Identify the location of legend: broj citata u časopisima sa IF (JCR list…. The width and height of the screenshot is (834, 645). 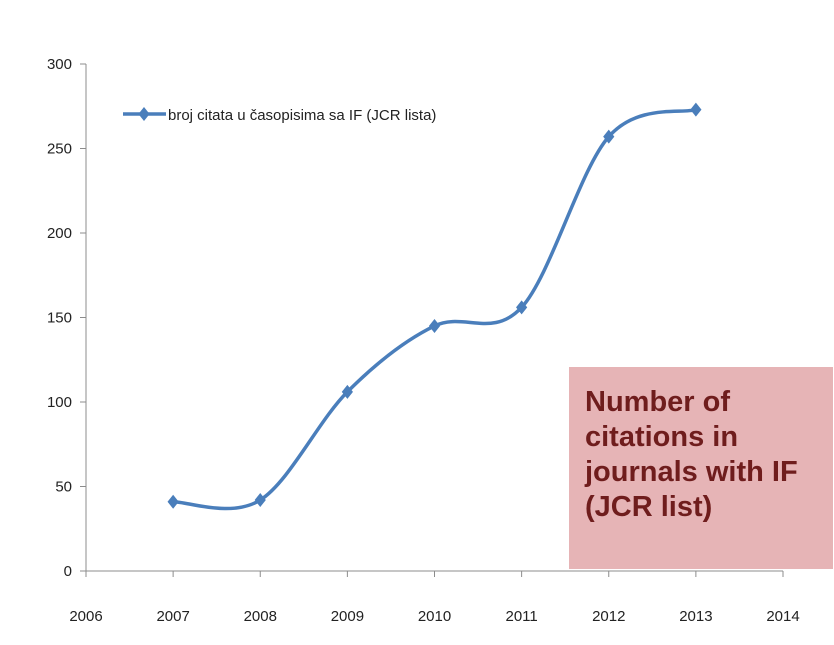
(279, 115).